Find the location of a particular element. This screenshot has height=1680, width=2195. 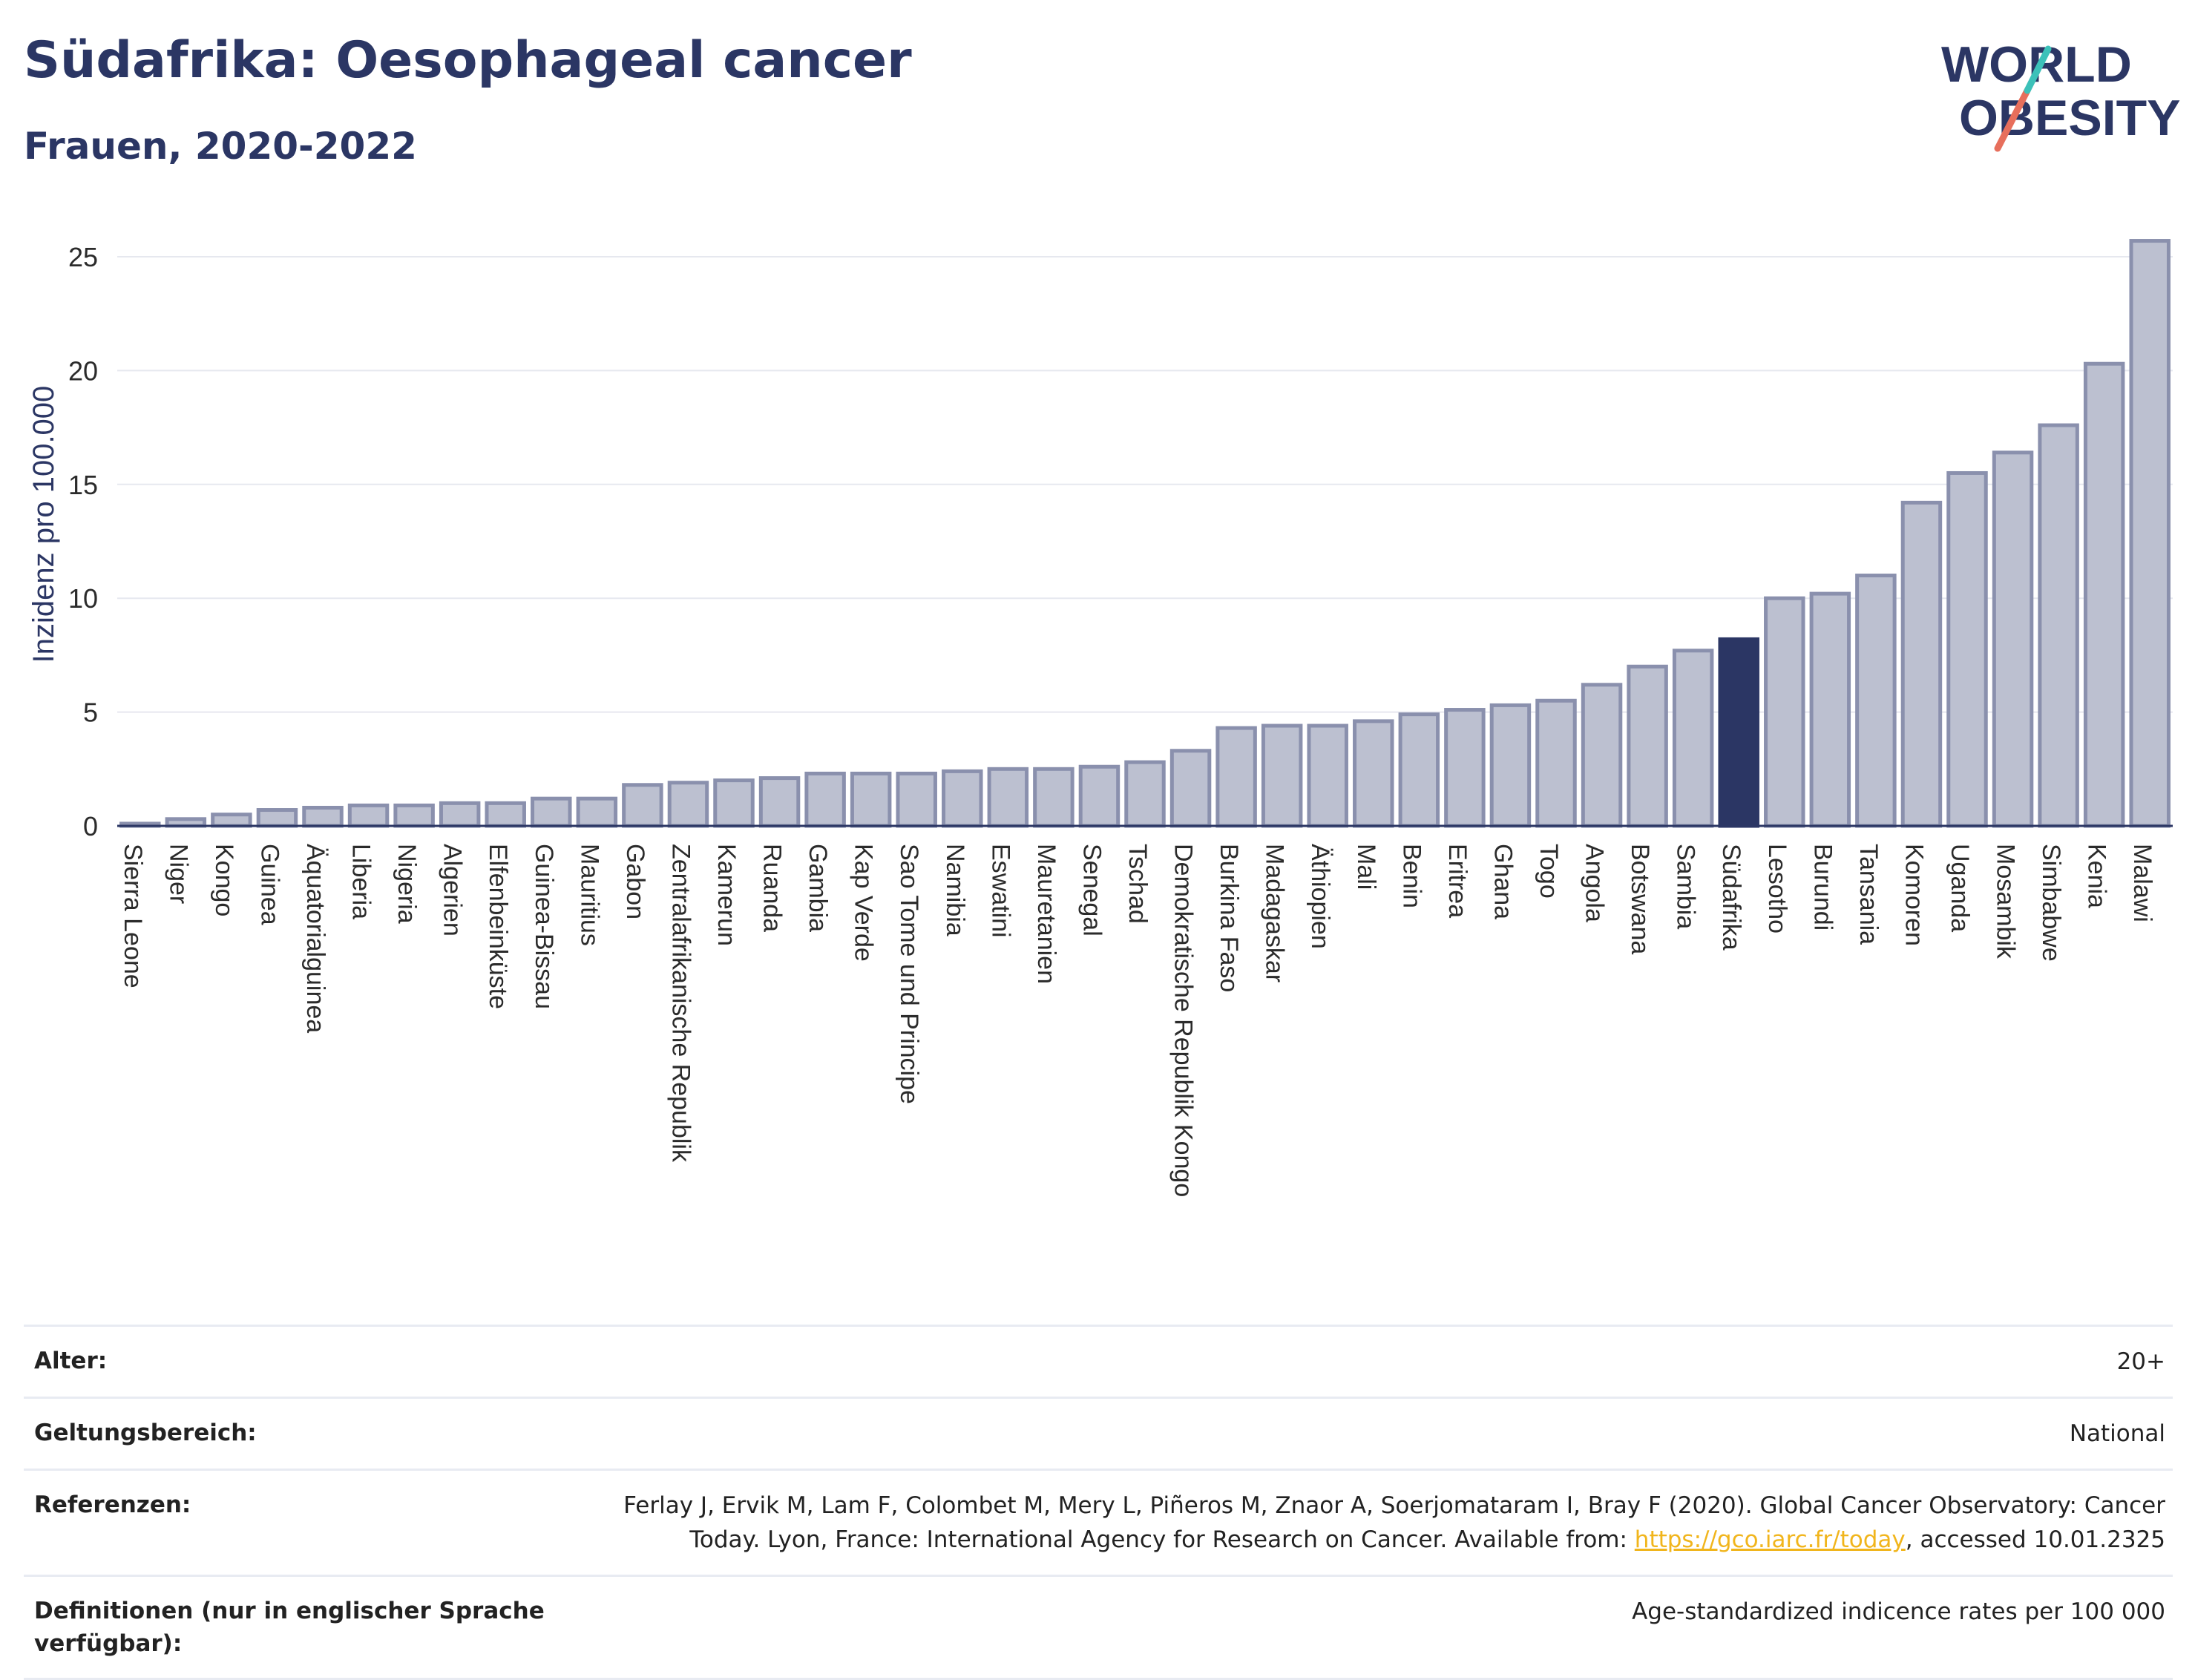

meta-key-age: Alter: is located at coordinates (71, 1361).